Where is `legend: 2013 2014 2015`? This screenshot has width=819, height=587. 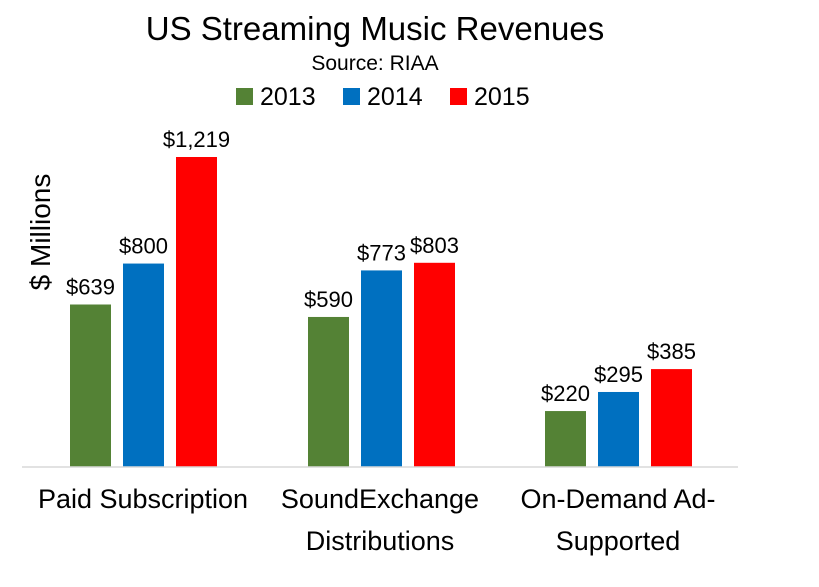 legend: 2013 2014 2015 is located at coordinates (383, 97).